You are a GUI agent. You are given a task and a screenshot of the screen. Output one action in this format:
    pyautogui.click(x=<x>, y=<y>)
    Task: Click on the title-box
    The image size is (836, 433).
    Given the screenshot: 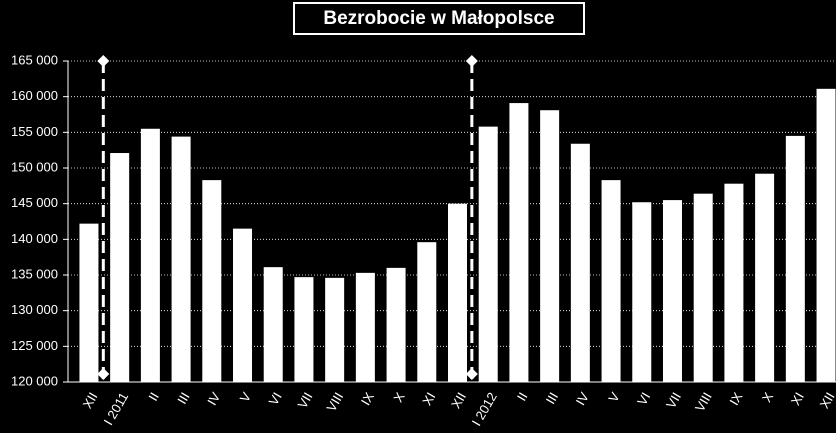 What is the action you would take?
    pyautogui.click(x=439, y=18)
    